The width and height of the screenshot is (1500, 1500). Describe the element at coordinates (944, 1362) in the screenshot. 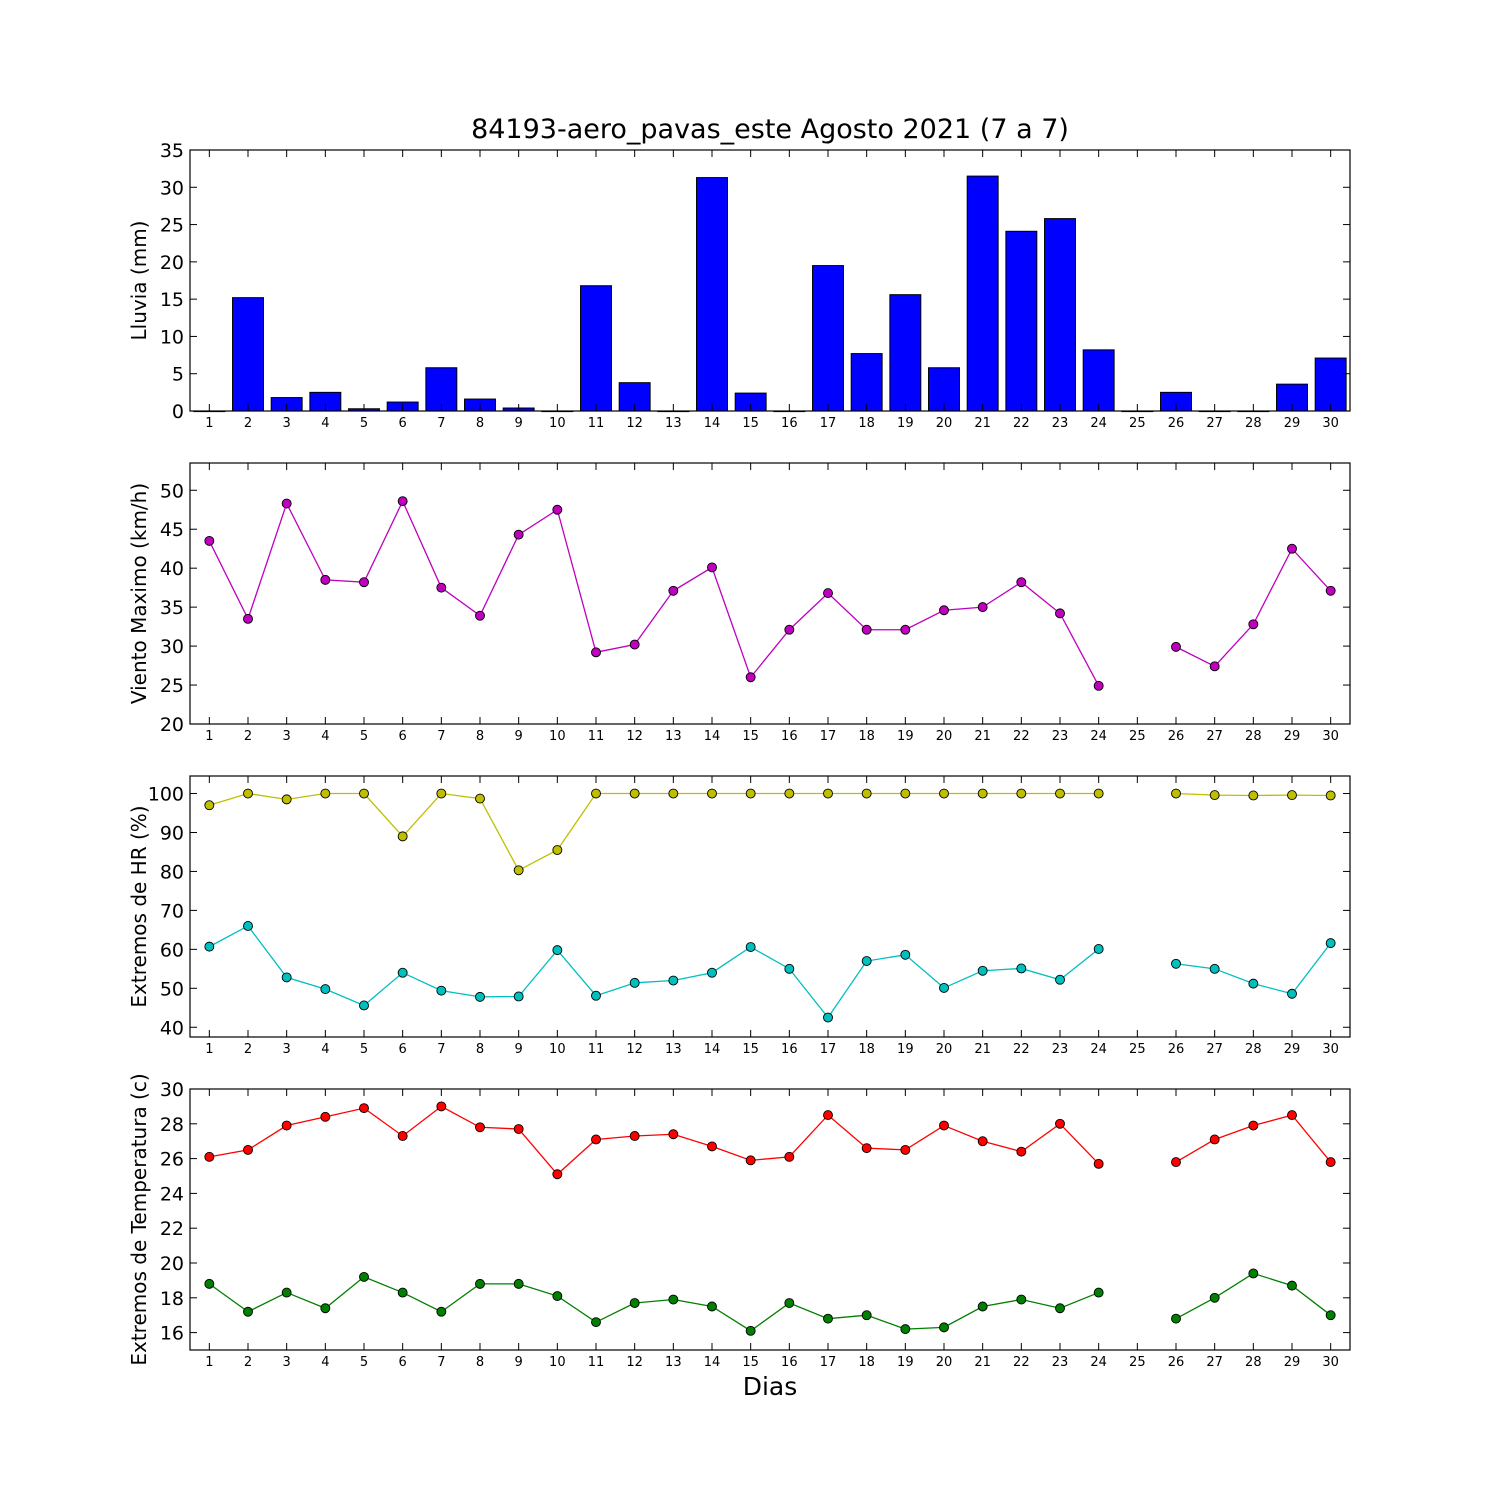

I see `panel-4-xtick-label: 20` at that location.